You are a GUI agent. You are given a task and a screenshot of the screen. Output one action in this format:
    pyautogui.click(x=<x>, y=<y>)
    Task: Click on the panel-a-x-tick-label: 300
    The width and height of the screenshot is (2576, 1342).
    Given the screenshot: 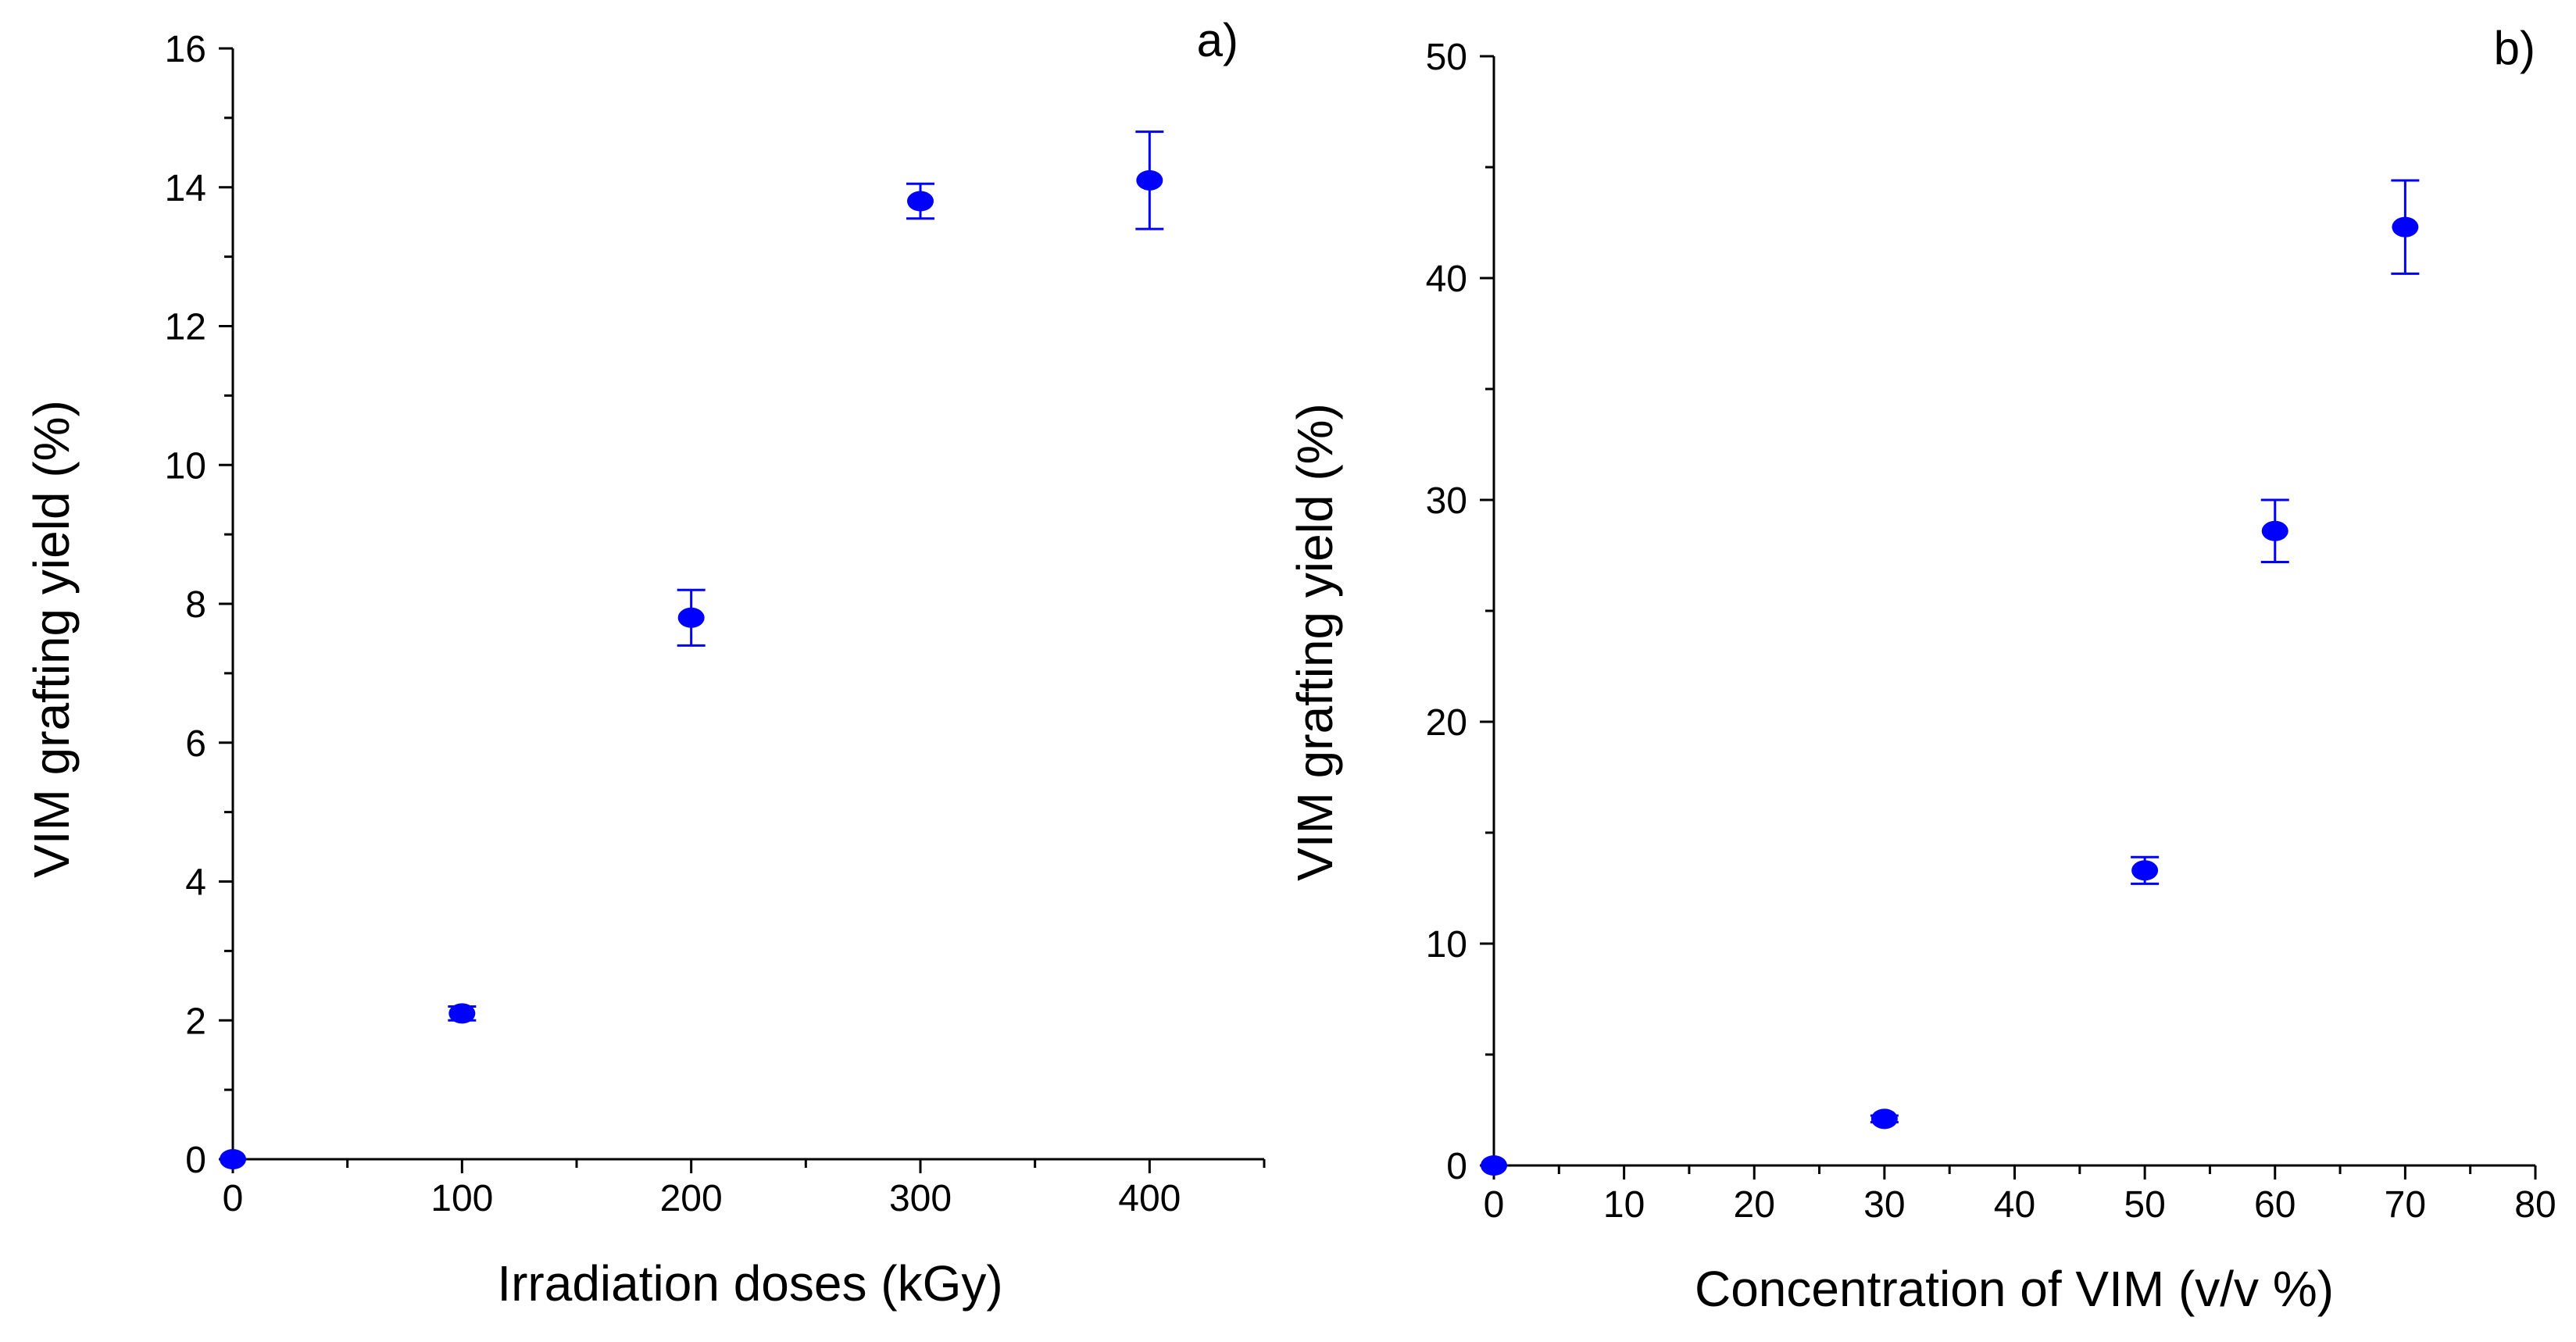 What is the action you would take?
    pyautogui.click(x=921, y=1198)
    